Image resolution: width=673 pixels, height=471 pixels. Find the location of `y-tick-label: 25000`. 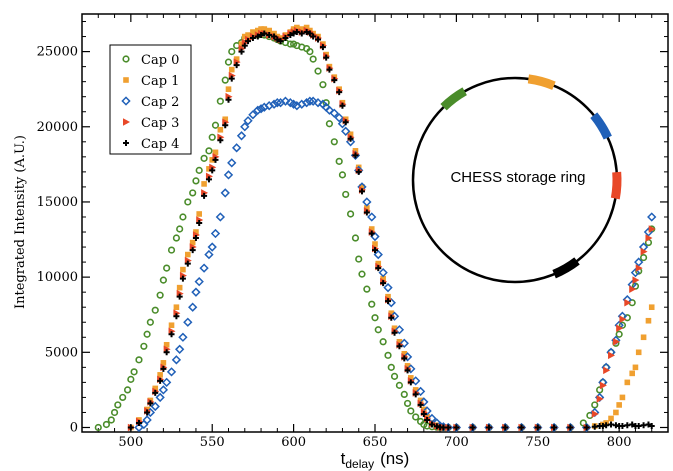

y-tick-label: 25000 is located at coordinates (57, 52).